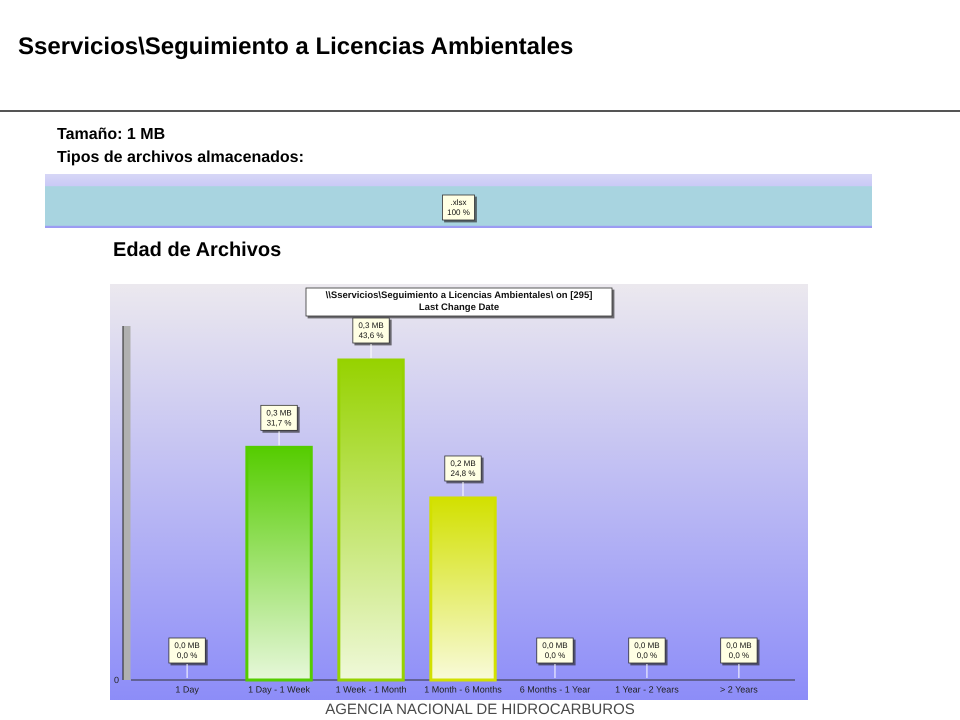 This screenshot has width=960, height=720. What do you see at coordinates (459, 307) in the screenshot?
I see `text: Last Change Date` at bounding box center [459, 307].